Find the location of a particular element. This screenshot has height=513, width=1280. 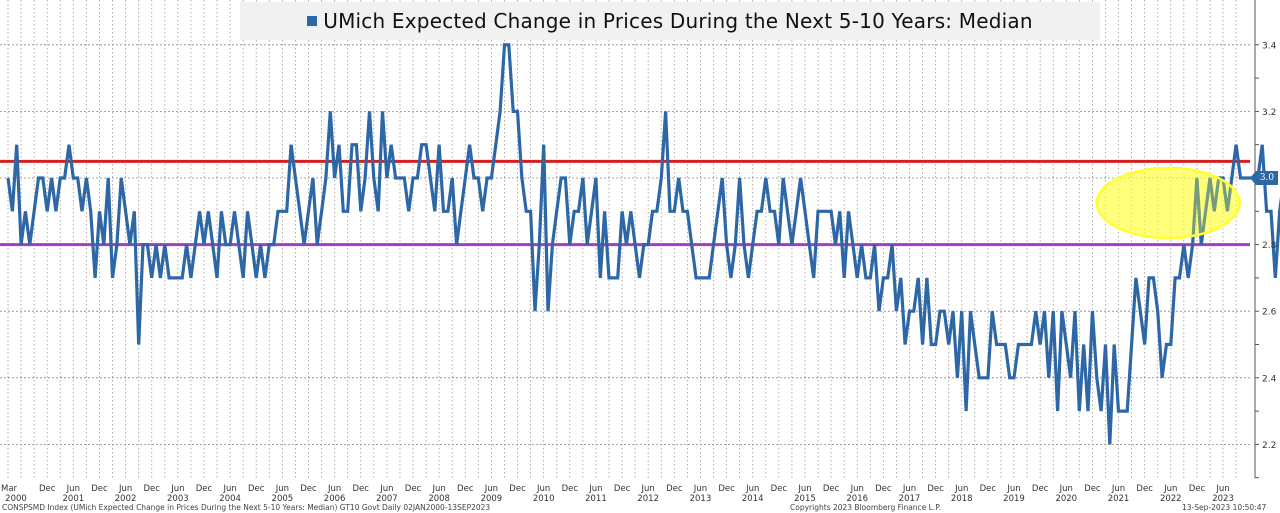

x-tick-year: 2020 is located at coordinates (1066, 499).